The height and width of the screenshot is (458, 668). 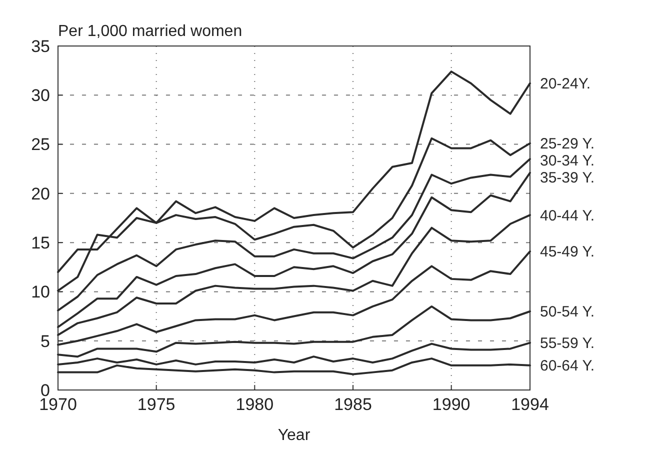 What do you see at coordinates (294, 435) in the screenshot?
I see `x-axis-title: Year` at bounding box center [294, 435].